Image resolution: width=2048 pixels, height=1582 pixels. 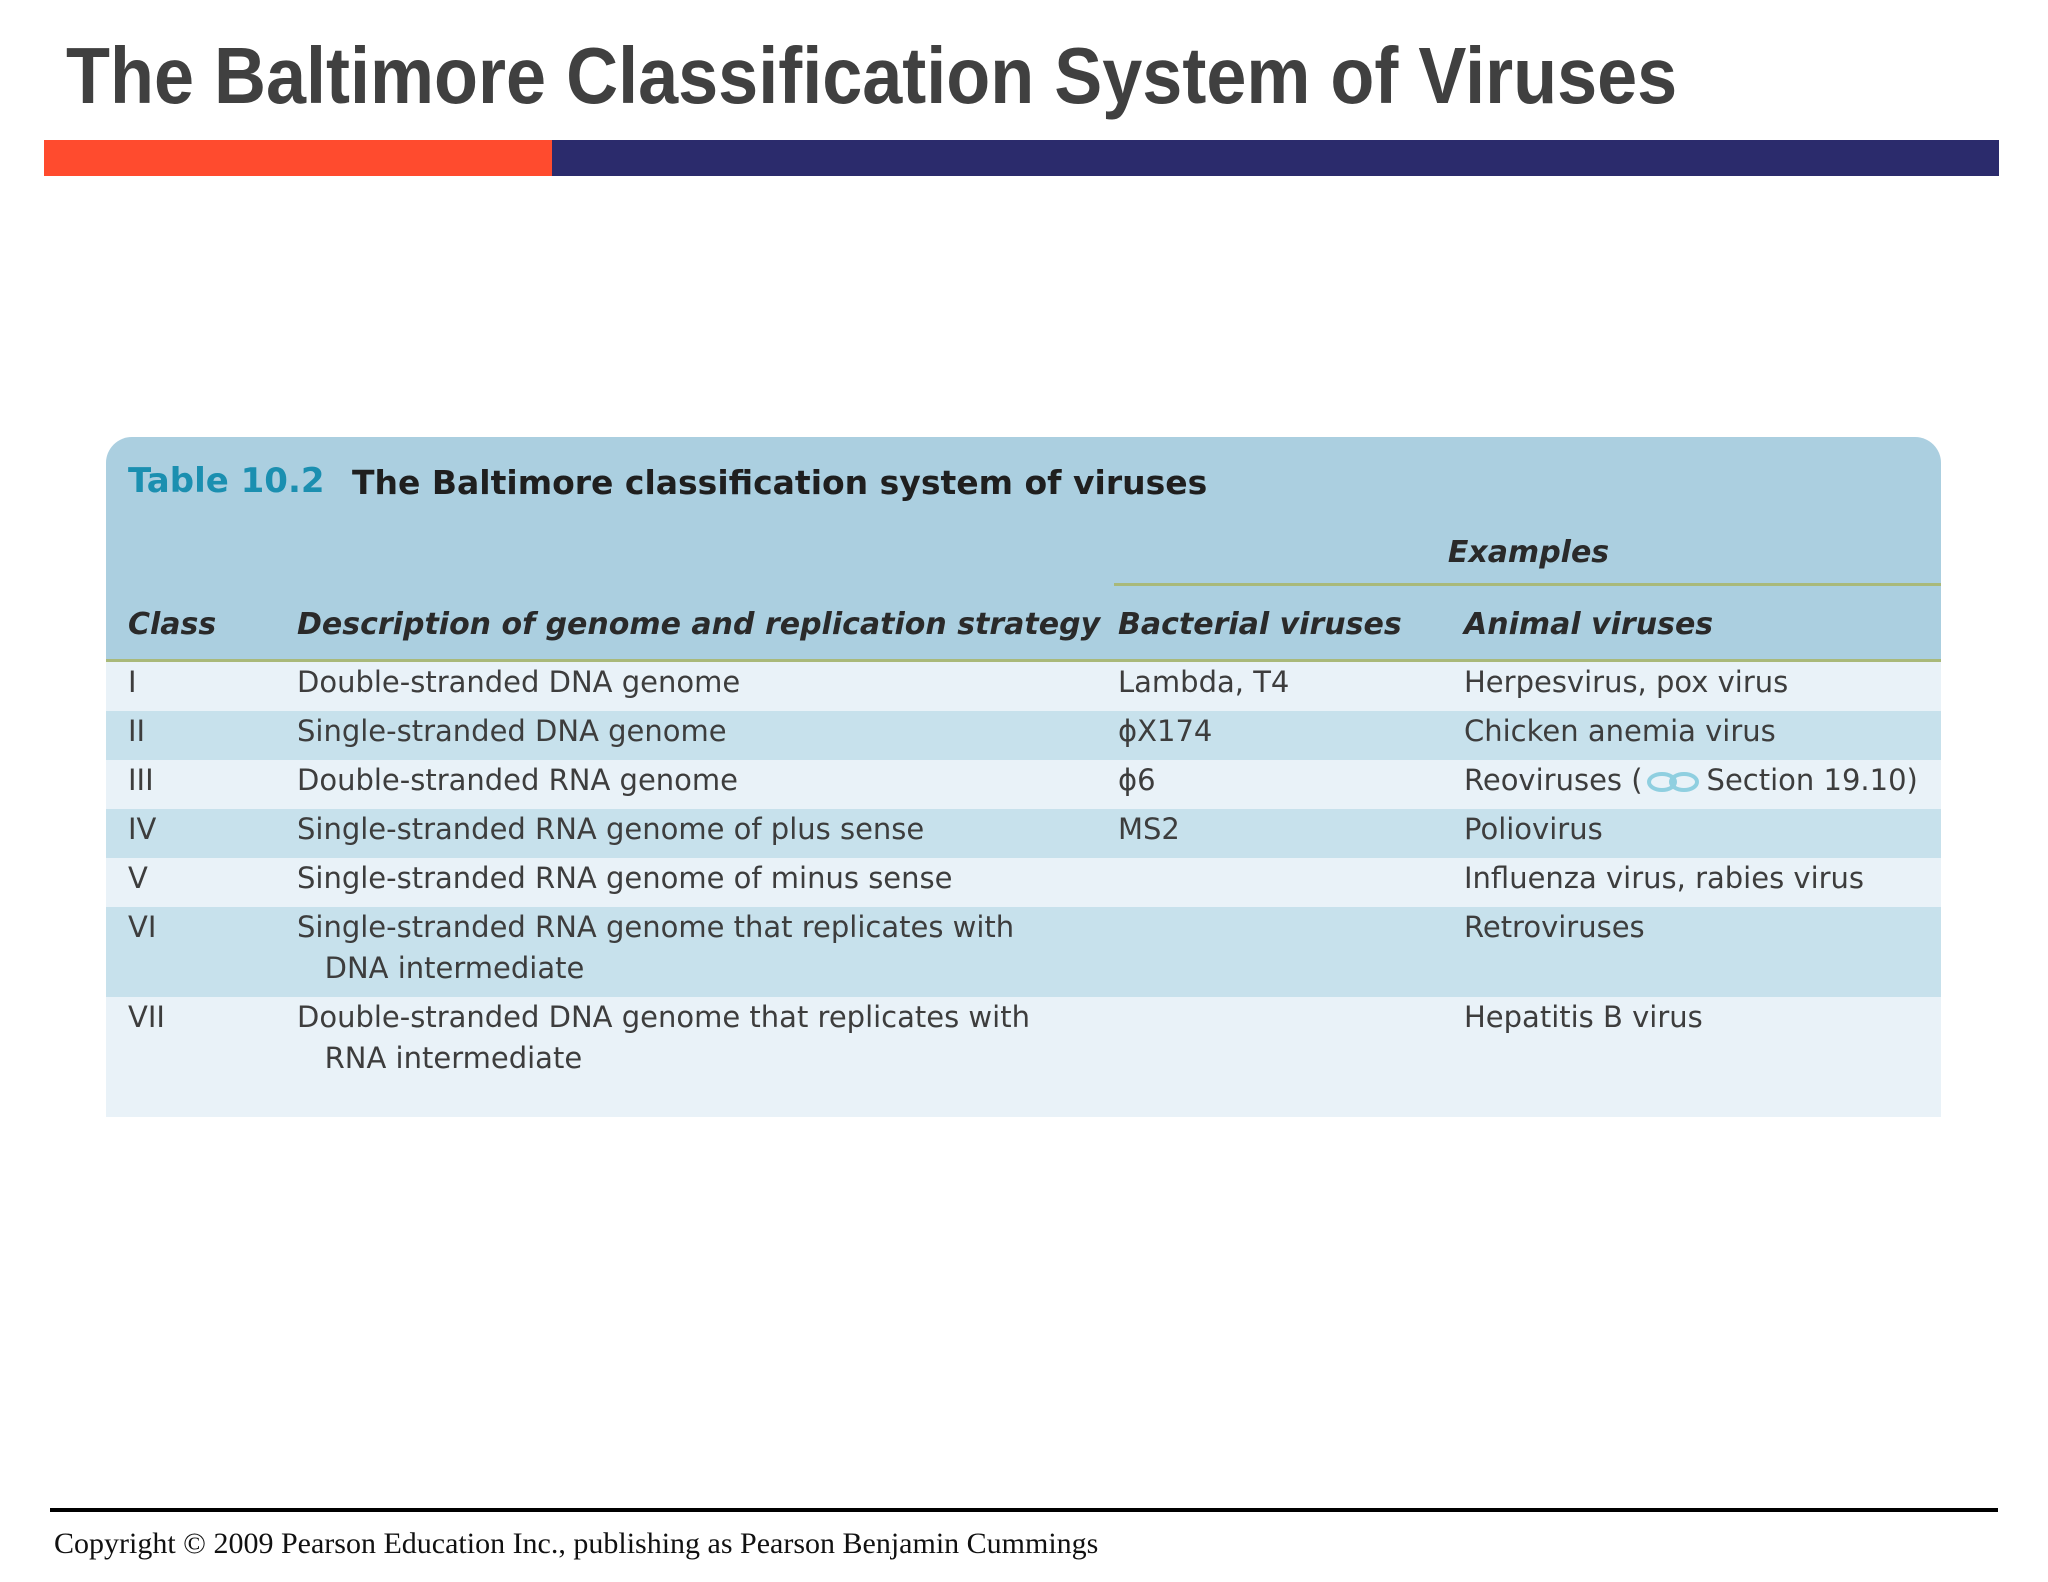 What do you see at coordinates (137, 731) in the screenshot?
I see `cell-class: II` at bounding box center [137, 731].